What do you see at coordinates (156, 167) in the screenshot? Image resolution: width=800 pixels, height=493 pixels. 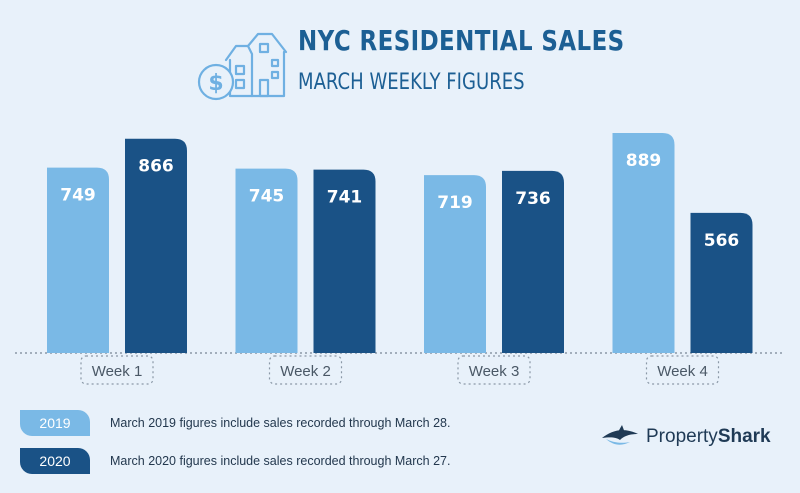 I see `data-label-2020-week-1: 866` at bounding box center [156, 167].